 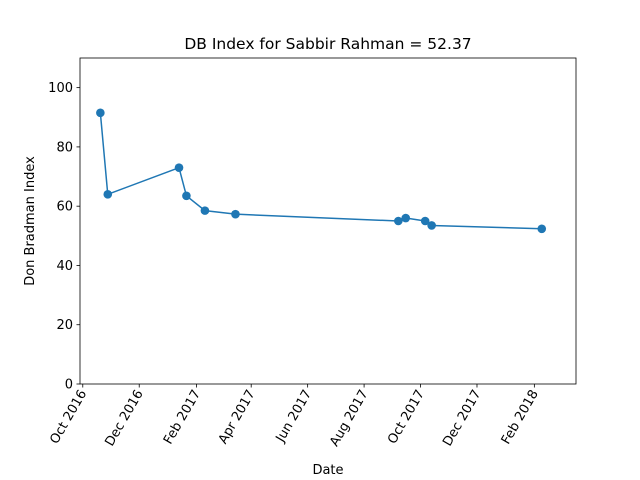 I want to click on y-tick-label: 100, so click(x=60, y=88).